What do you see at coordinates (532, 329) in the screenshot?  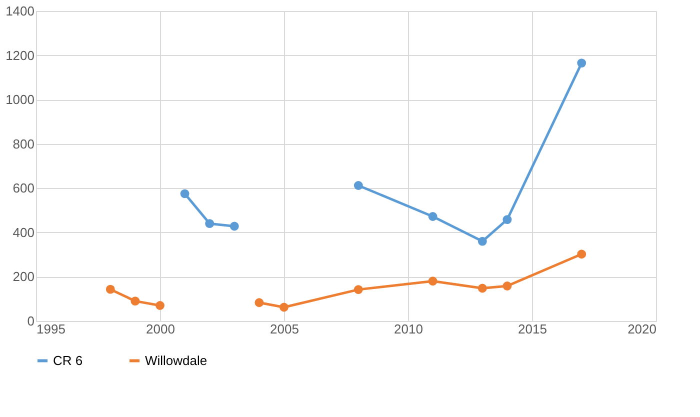 I see `x-tick-label: 2015` at bounding box center [532, 329].